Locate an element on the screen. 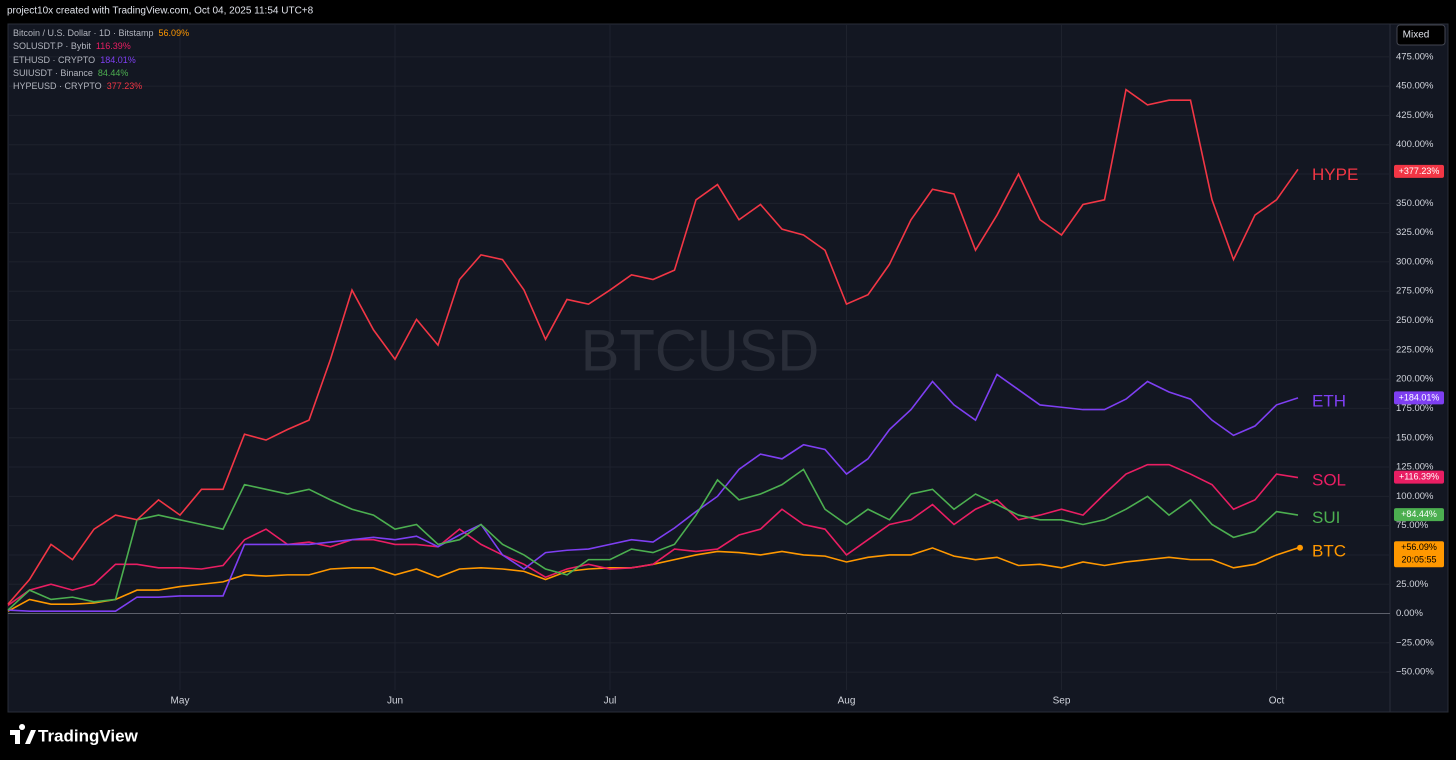  legend-value: 377.23% is located at coordinates (124, 86).